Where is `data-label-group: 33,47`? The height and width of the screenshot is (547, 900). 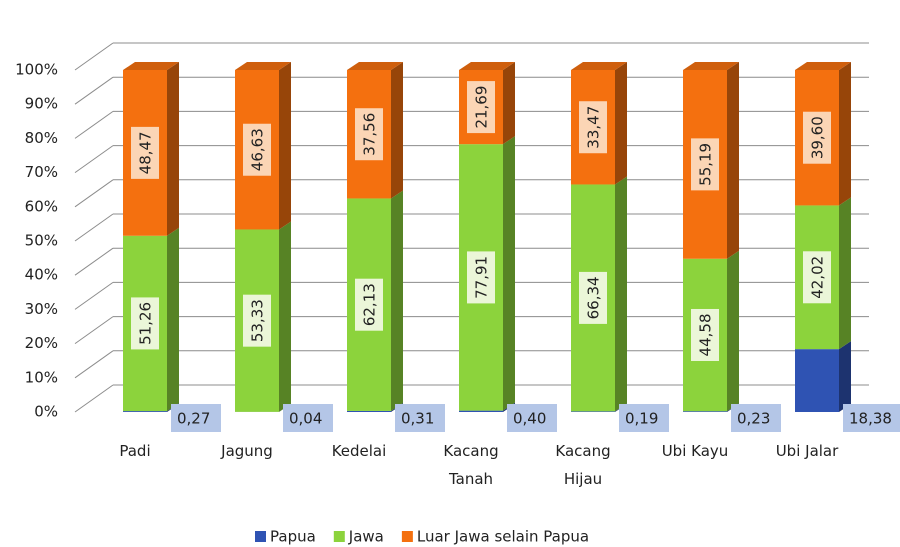 data-label-group: 33,47 is located at coordinates (593, 127).